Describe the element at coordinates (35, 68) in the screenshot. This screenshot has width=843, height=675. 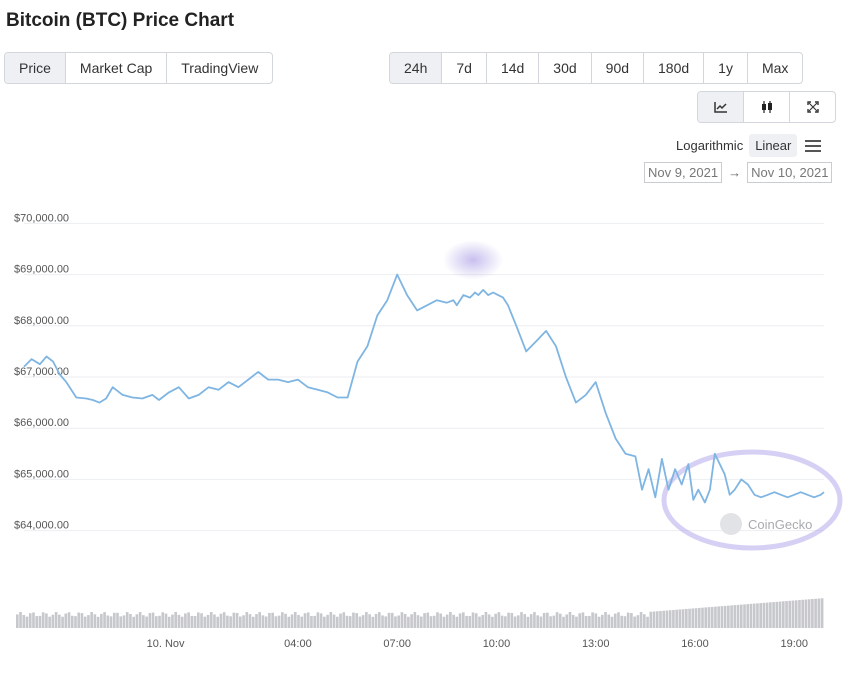
I see `tab-price: Price` at that location.